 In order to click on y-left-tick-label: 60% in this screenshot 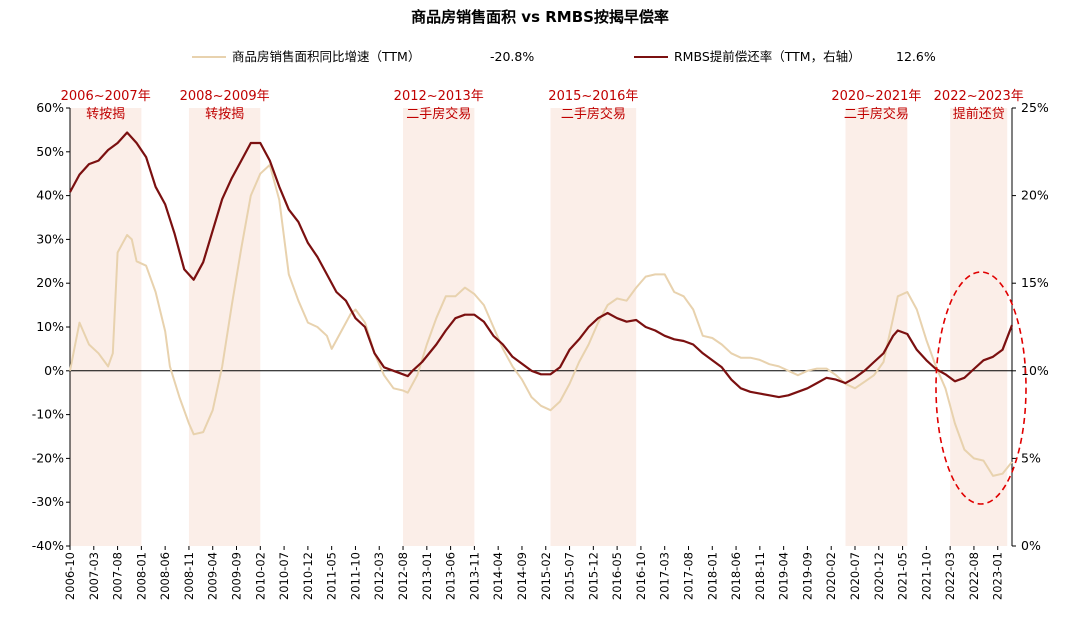, I will do `click(50, 107)`.